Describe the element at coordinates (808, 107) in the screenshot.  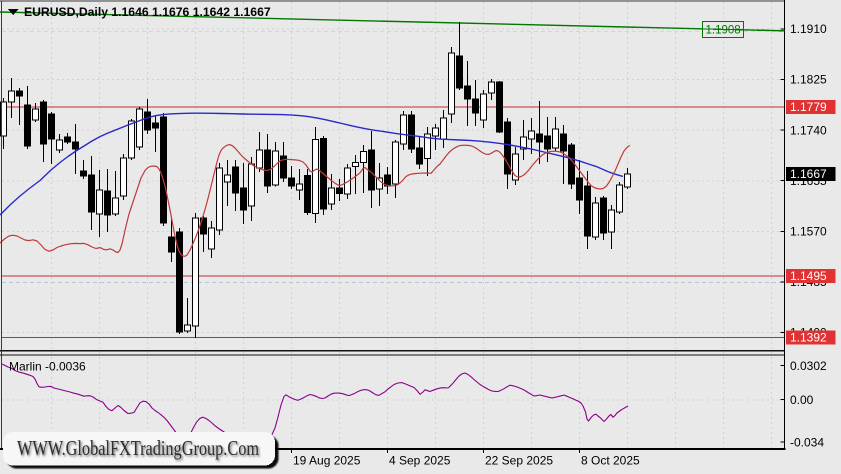
I see `svg-text: 1.1779` at that location.